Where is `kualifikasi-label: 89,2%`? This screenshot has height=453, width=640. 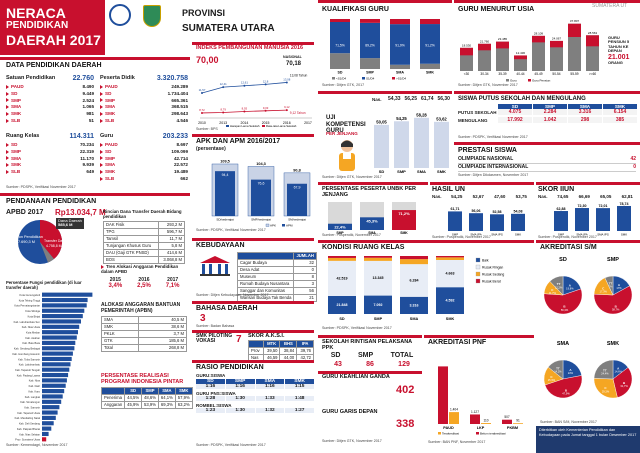 kualifikasi-label: 89,2% is located at coordinates (370, 46).